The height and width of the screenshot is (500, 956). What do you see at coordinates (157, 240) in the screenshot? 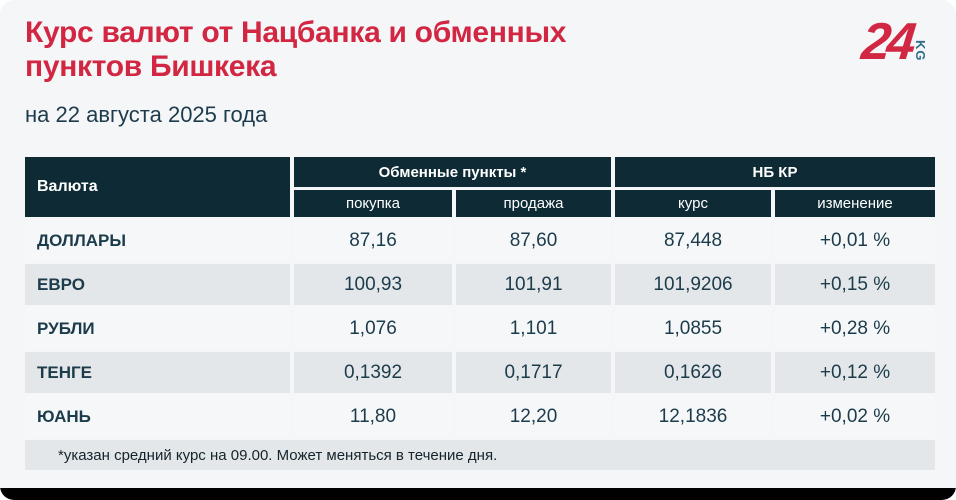
I see `table-row-currency-name: ДОЛЛАРЫ` at bounding box center [157, 240].